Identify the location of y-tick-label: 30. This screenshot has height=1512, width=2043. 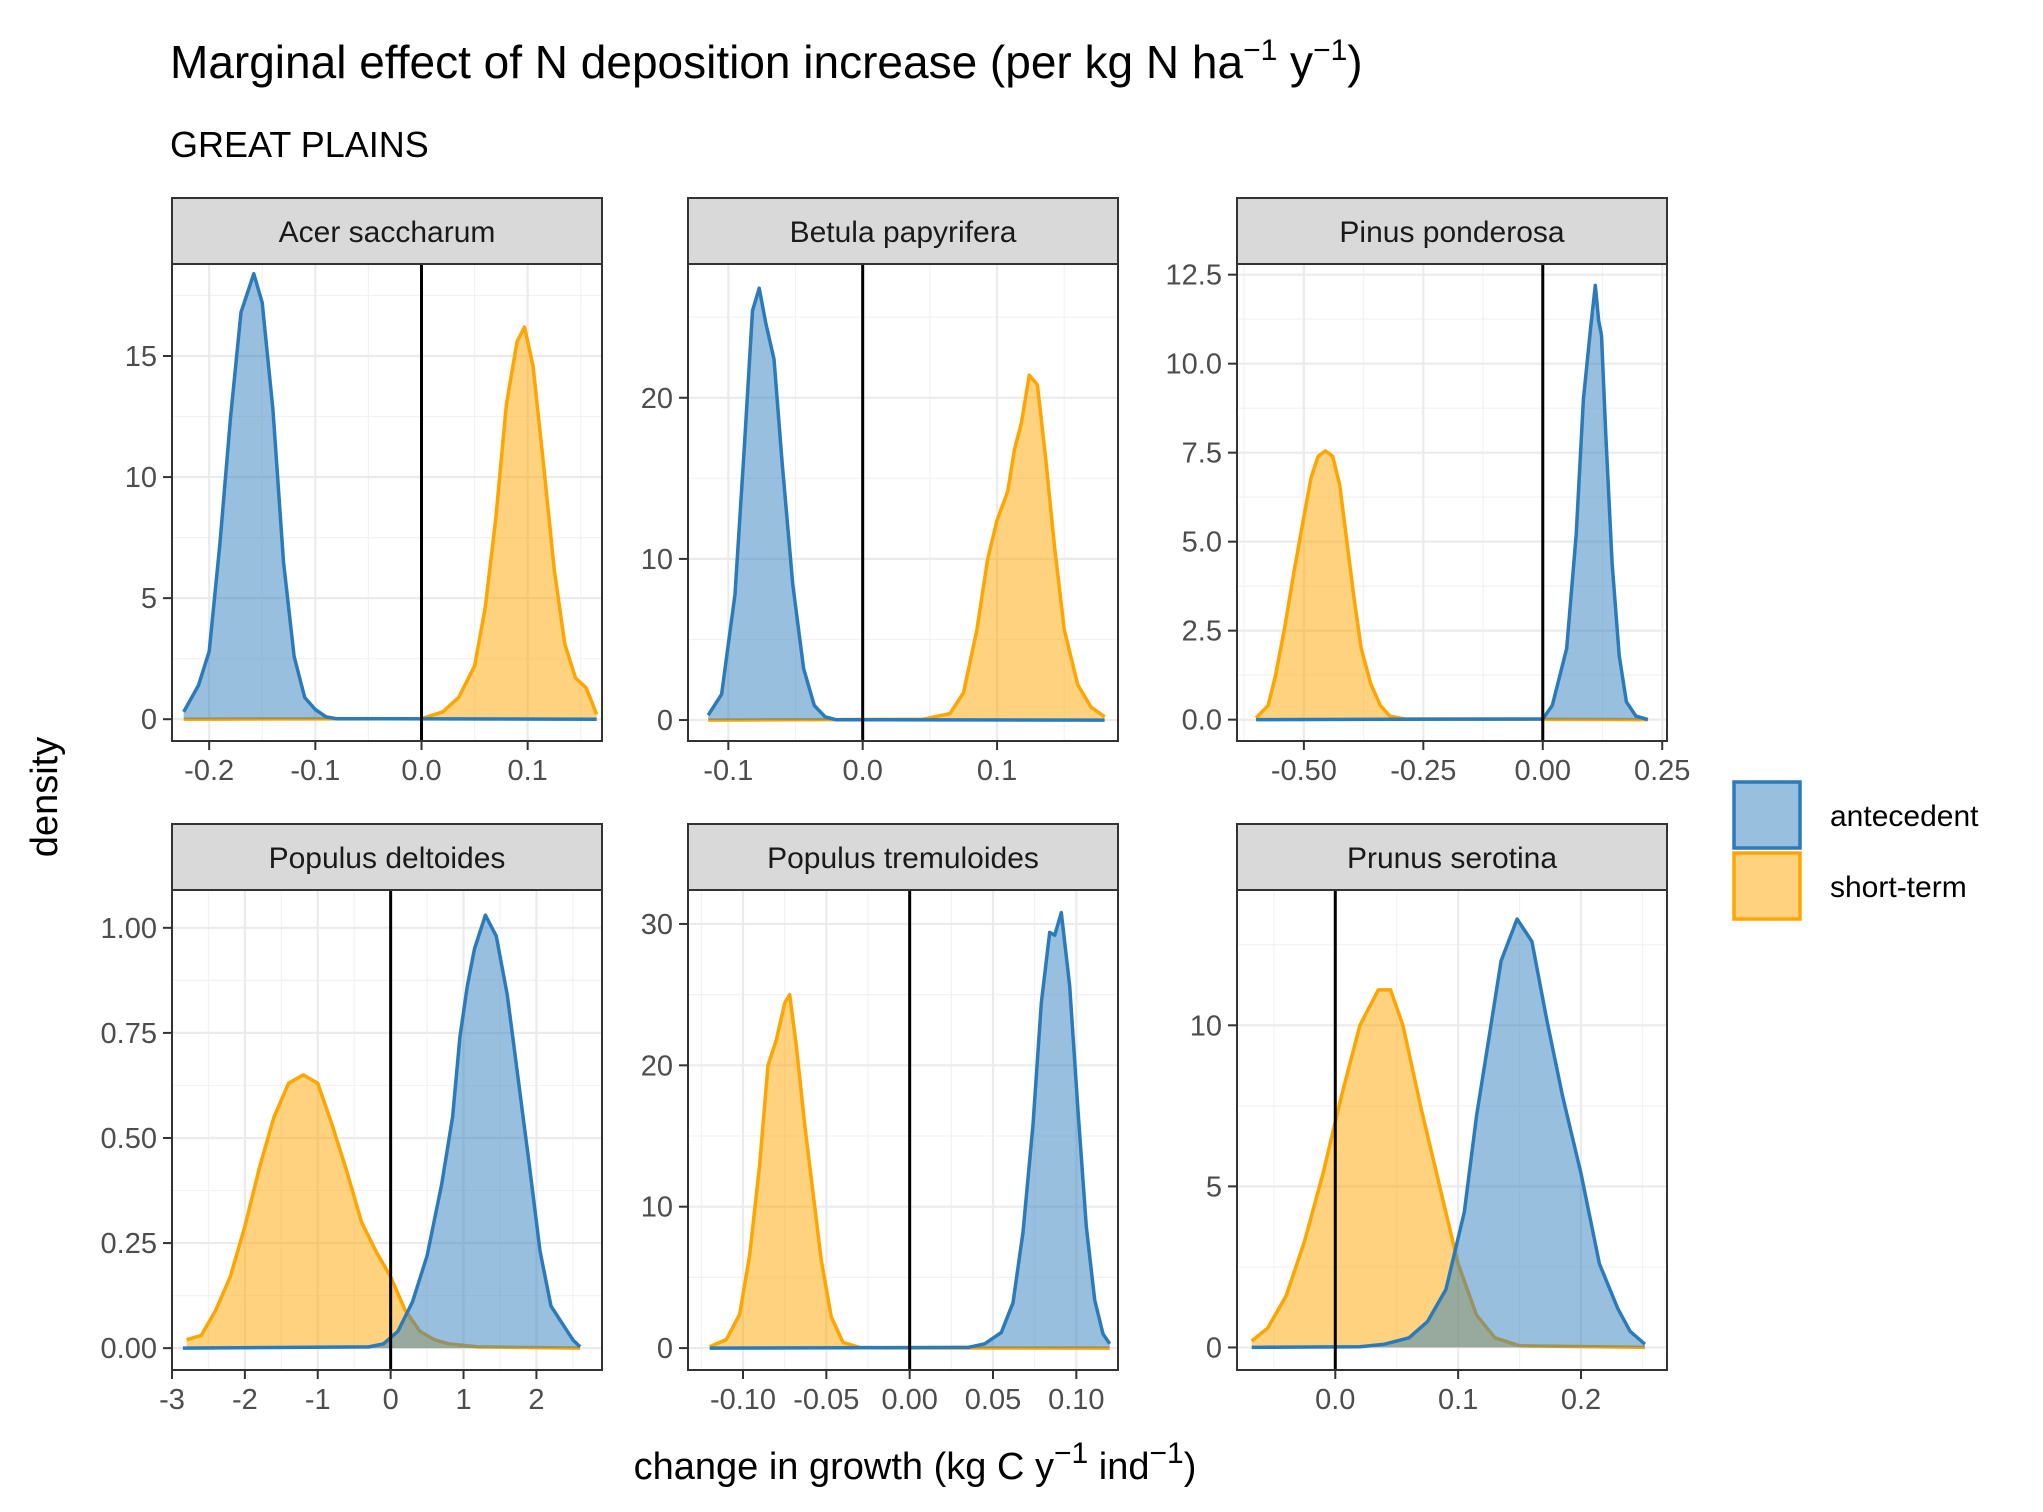
(657, 925).